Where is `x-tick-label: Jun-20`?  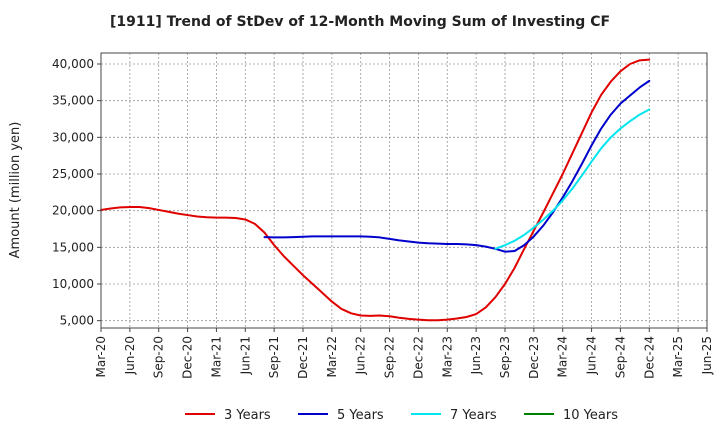 x-tick-label: Jun-20 is located at coordinates (130, 355).